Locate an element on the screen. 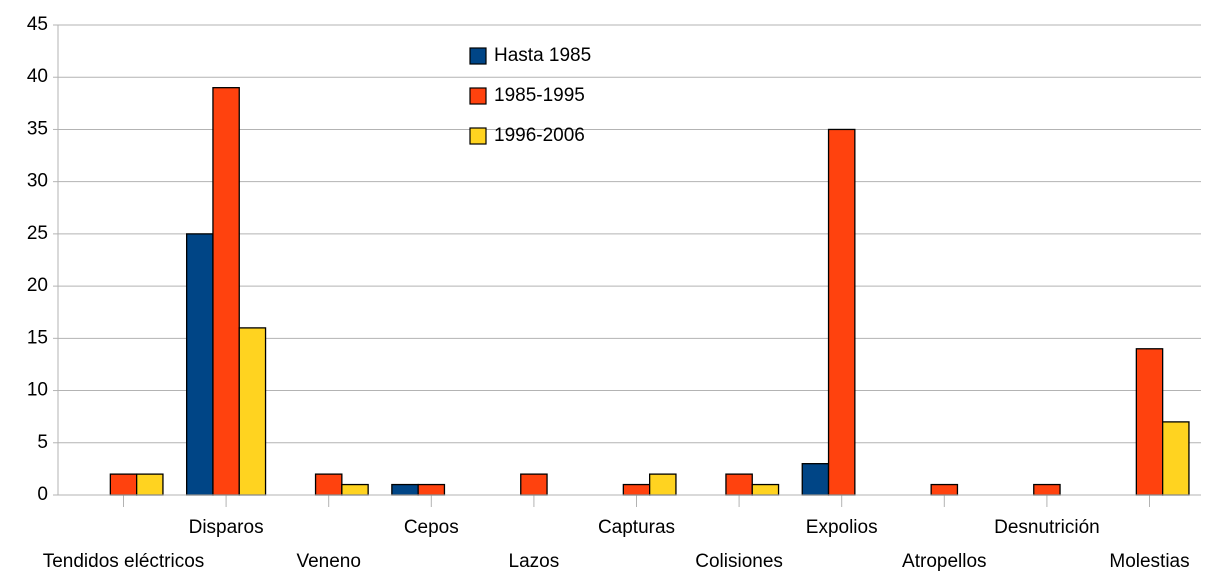 This screenshot has width=1209, height=576. x-tick-label: Atropellos is located at coordinates (944, 561).